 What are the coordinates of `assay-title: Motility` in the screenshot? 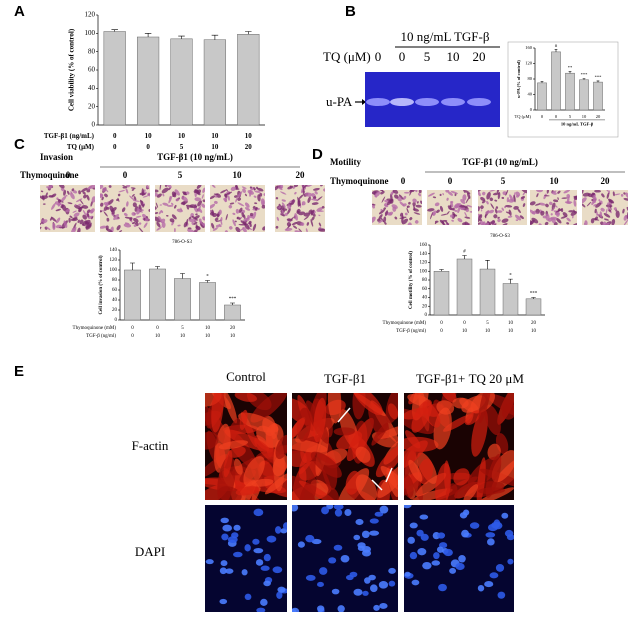 It's located at (345, 162).